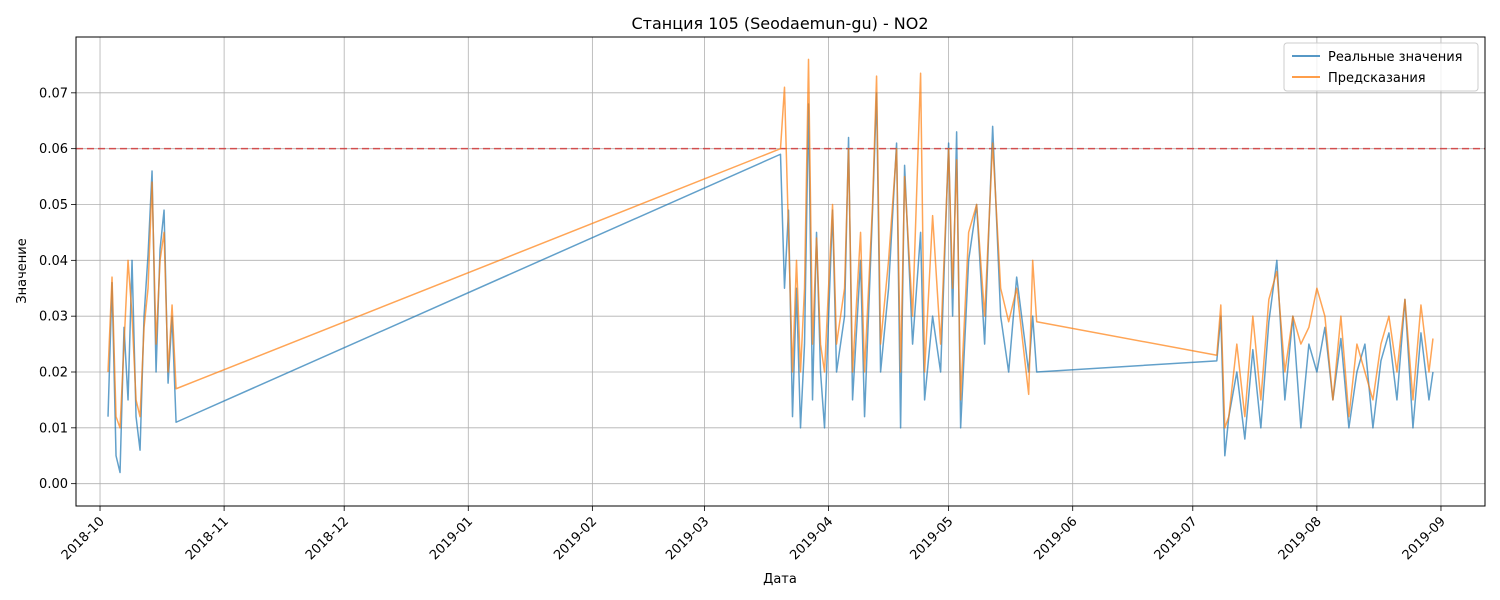  Describe the element at coordinates (53, 428) in the screenshot. I see `y-tick-label: 0.01` at that location.